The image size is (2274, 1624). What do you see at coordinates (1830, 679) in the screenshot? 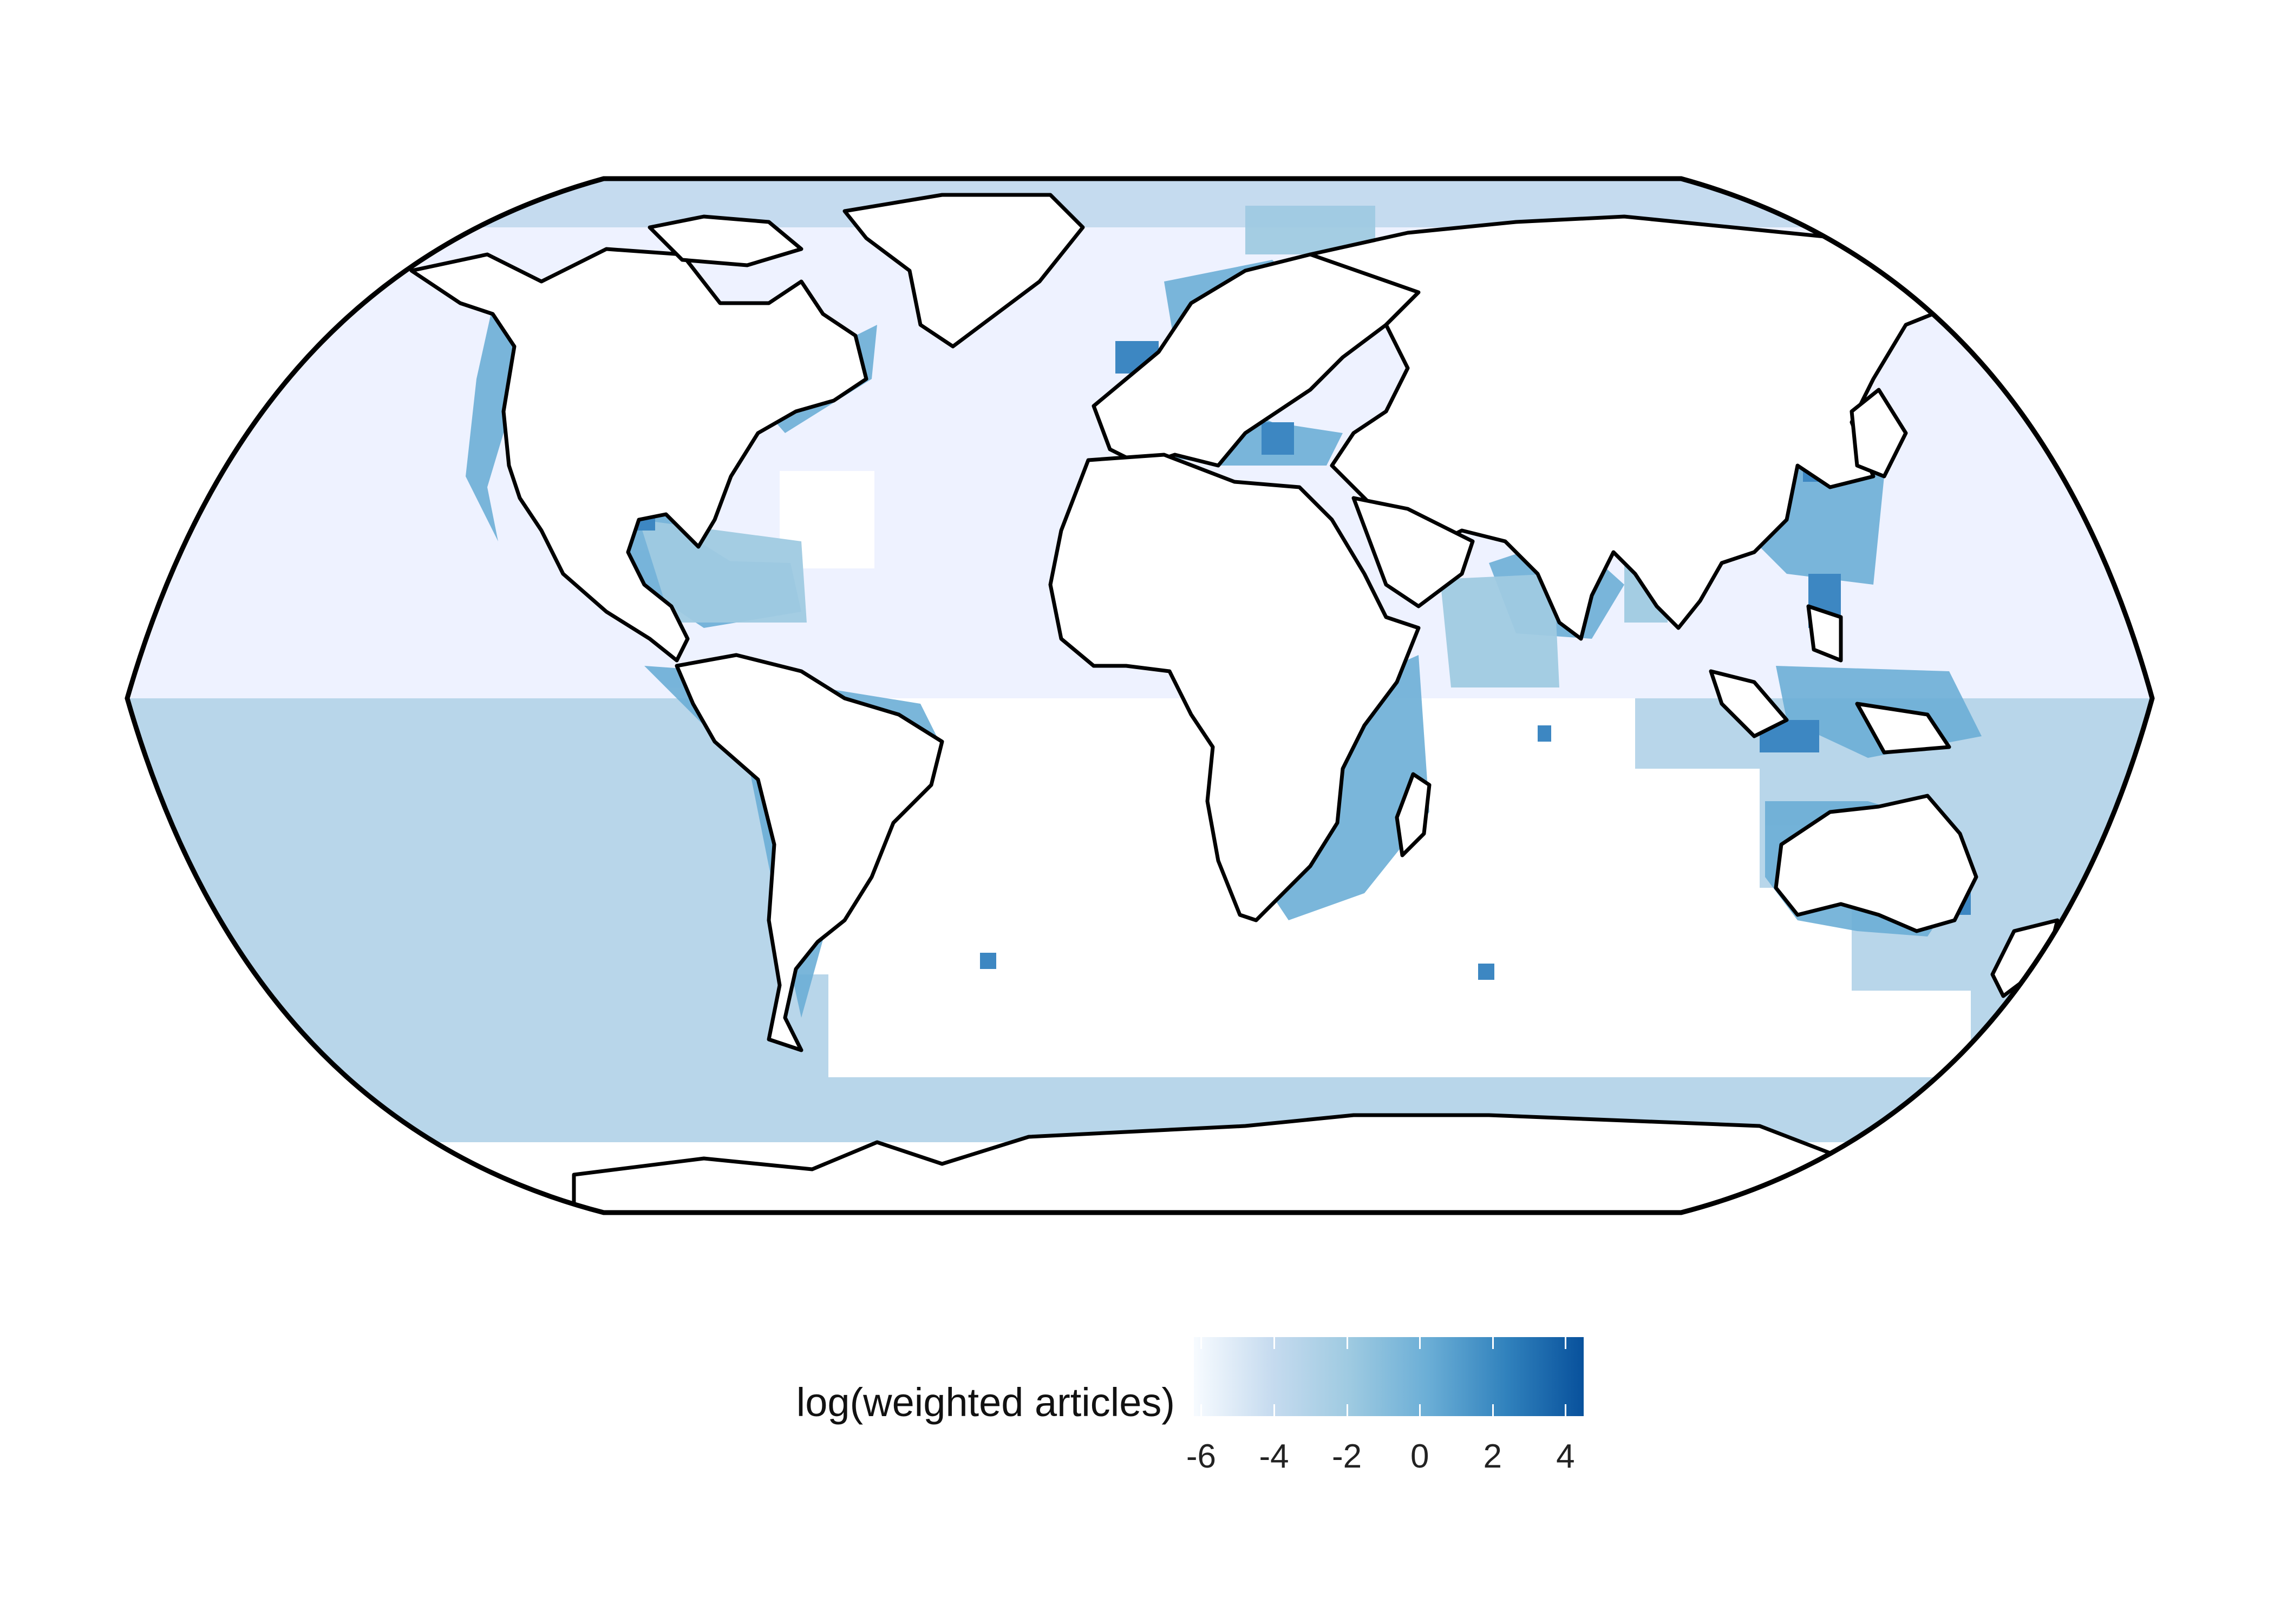
I see `southeast-asia-islands` at bounding box center [1830, 679].